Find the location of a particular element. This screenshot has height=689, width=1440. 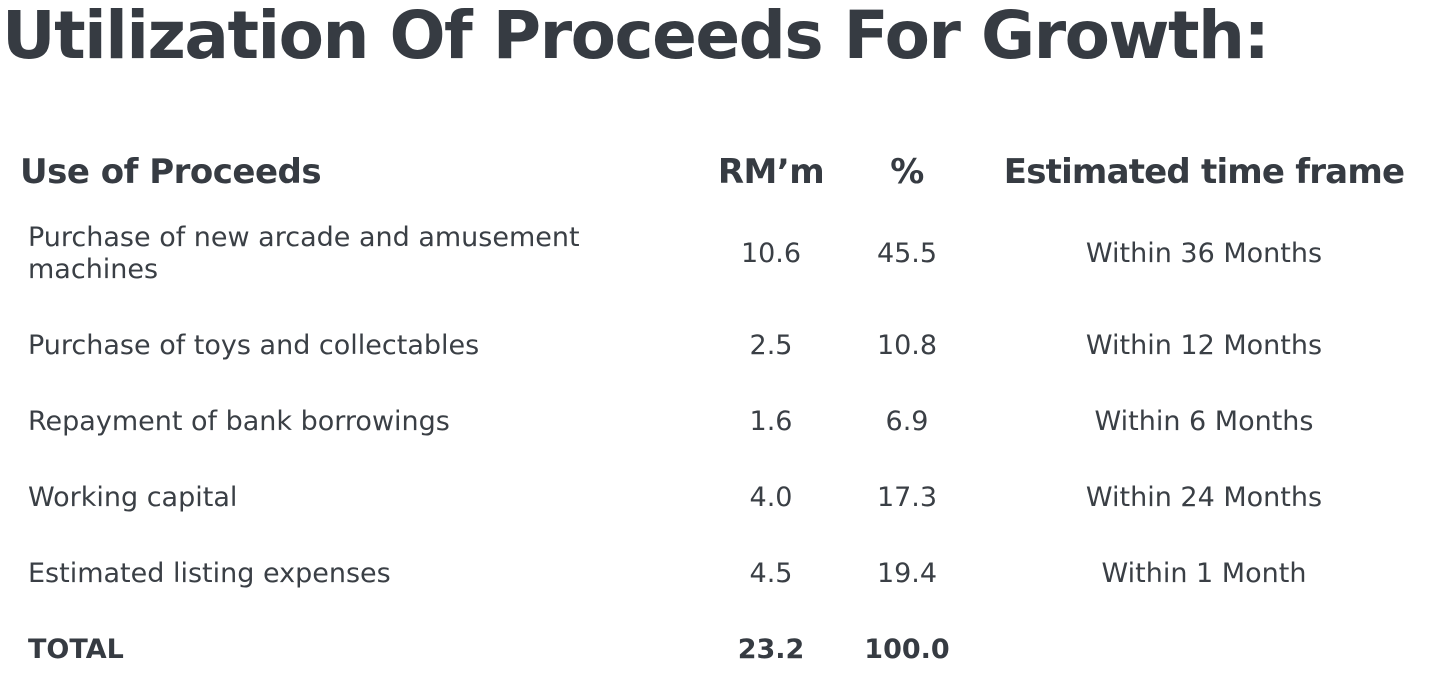

column-header-time-frame: Estimated time frame is located at coordinates (1204, 172).